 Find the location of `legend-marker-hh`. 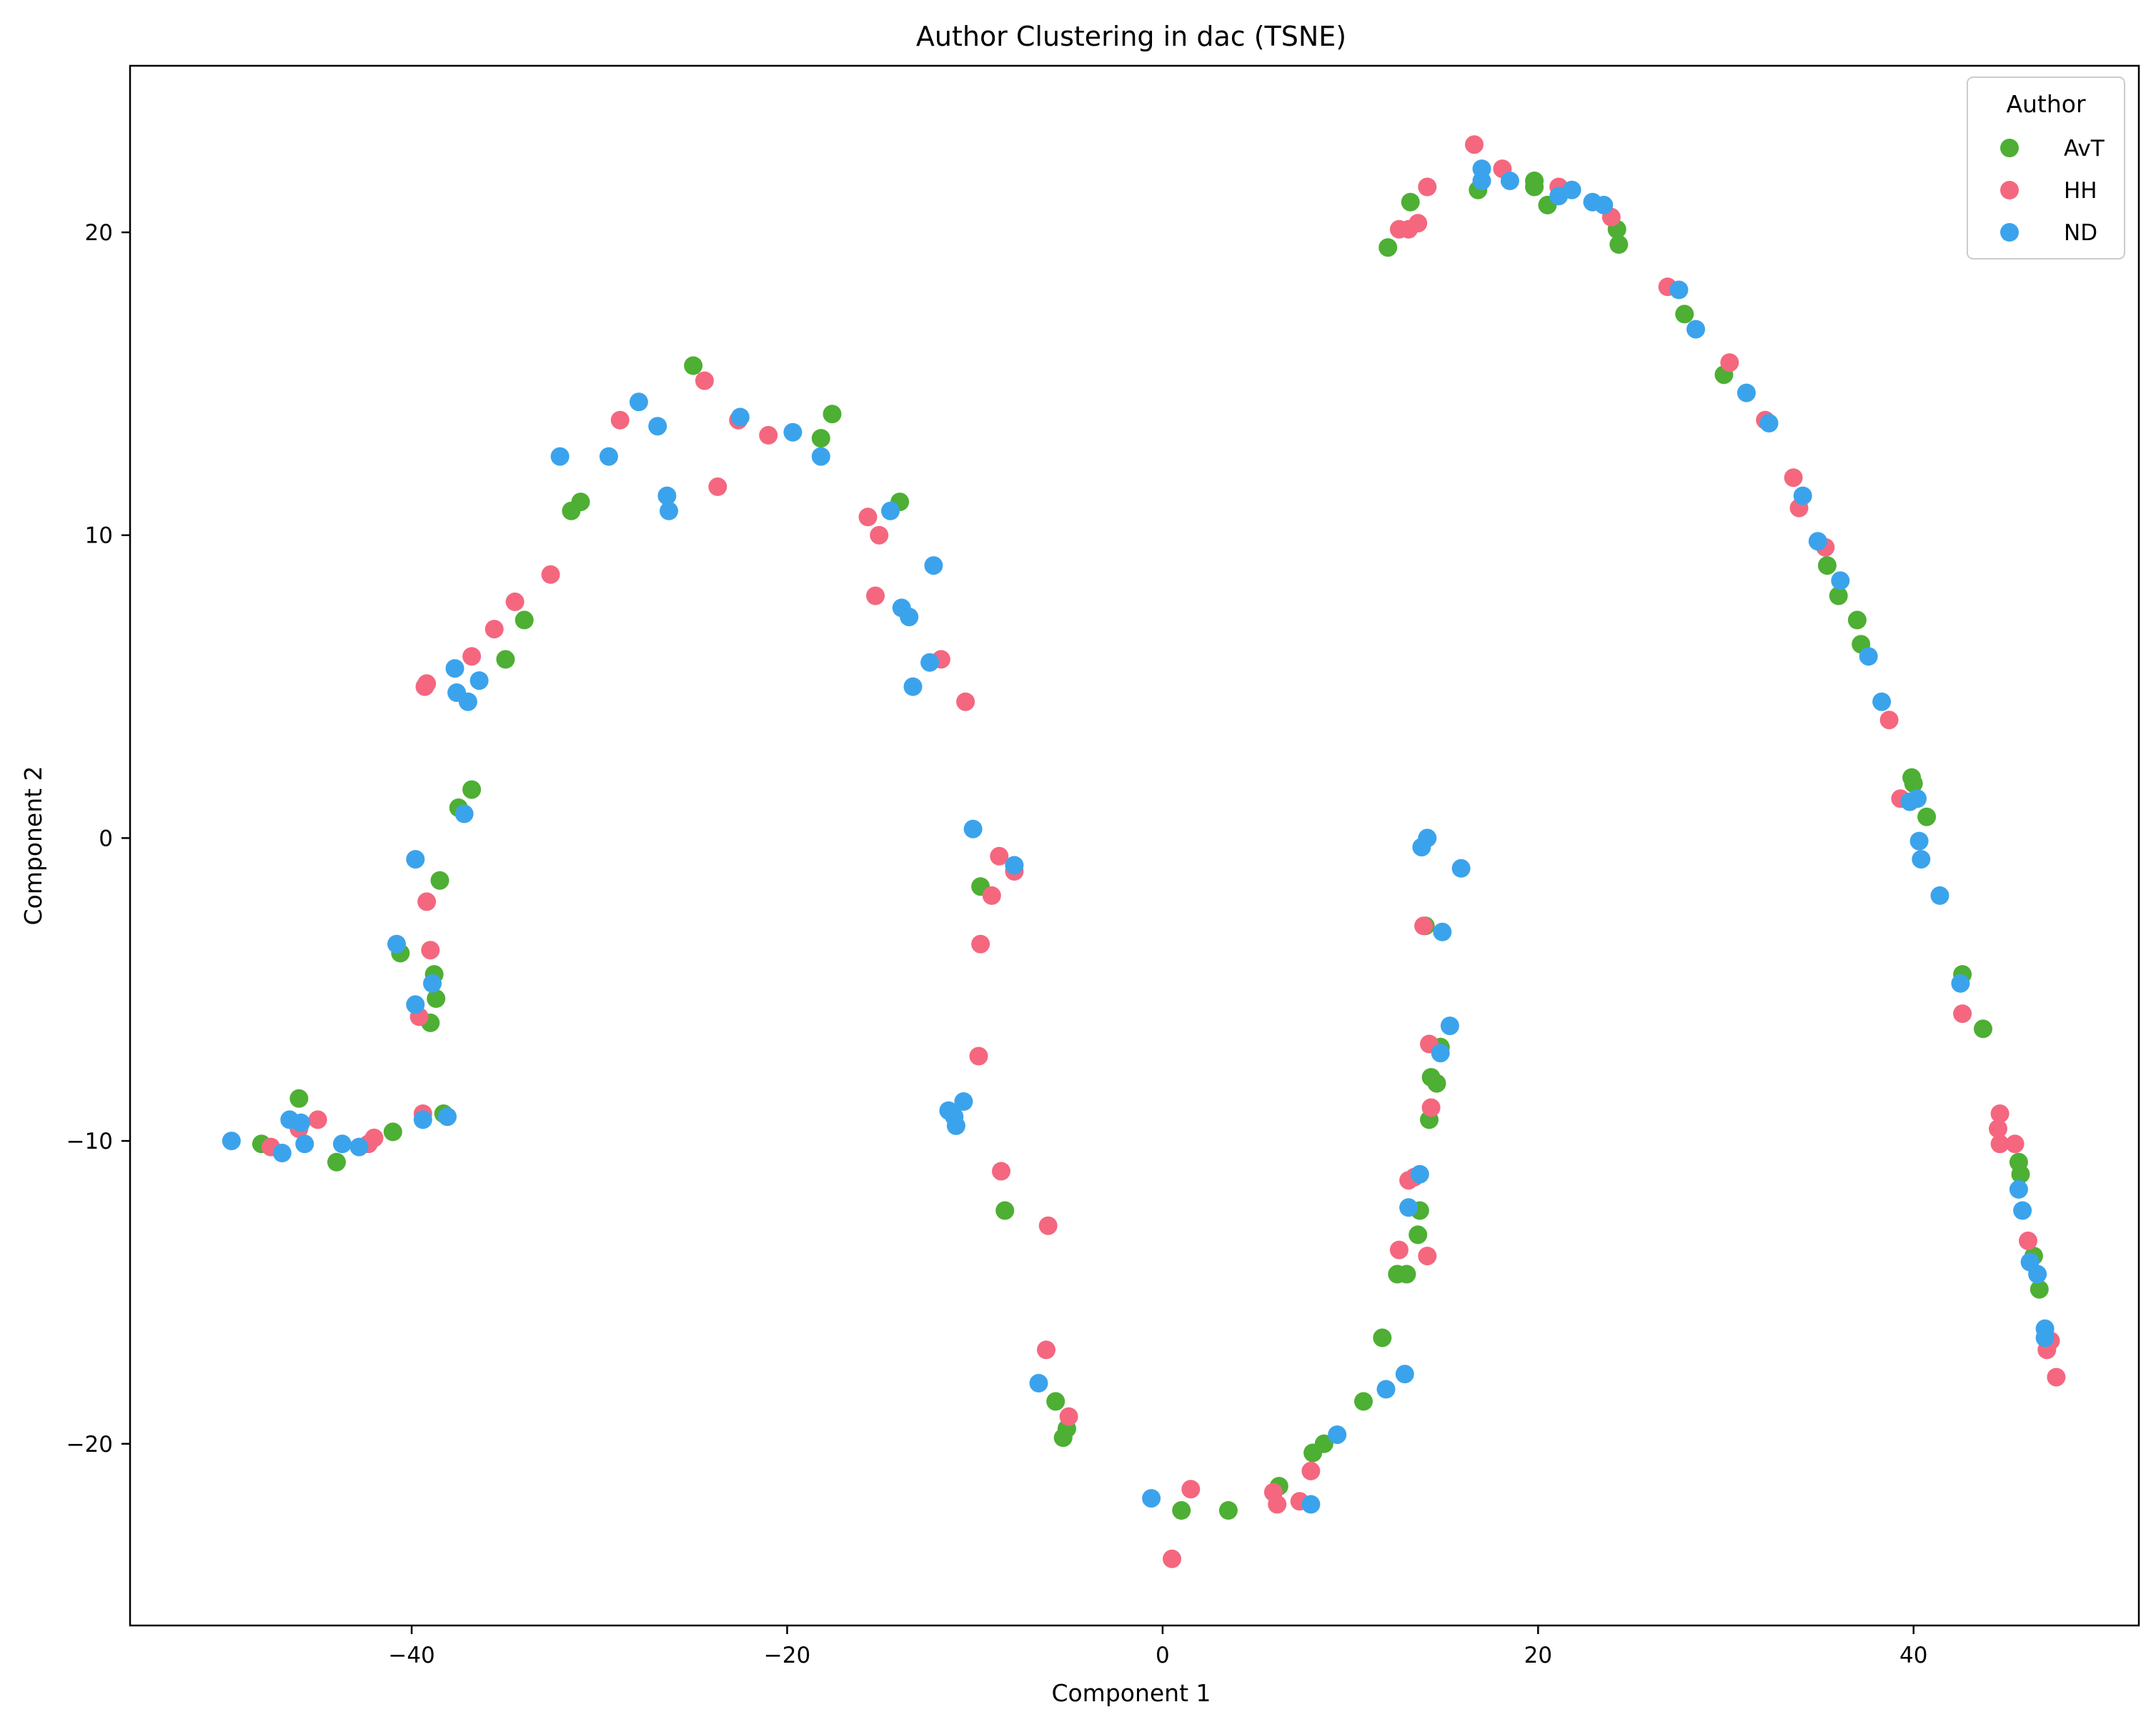

legend-marker-hh is located at coordinates (2009, 190).